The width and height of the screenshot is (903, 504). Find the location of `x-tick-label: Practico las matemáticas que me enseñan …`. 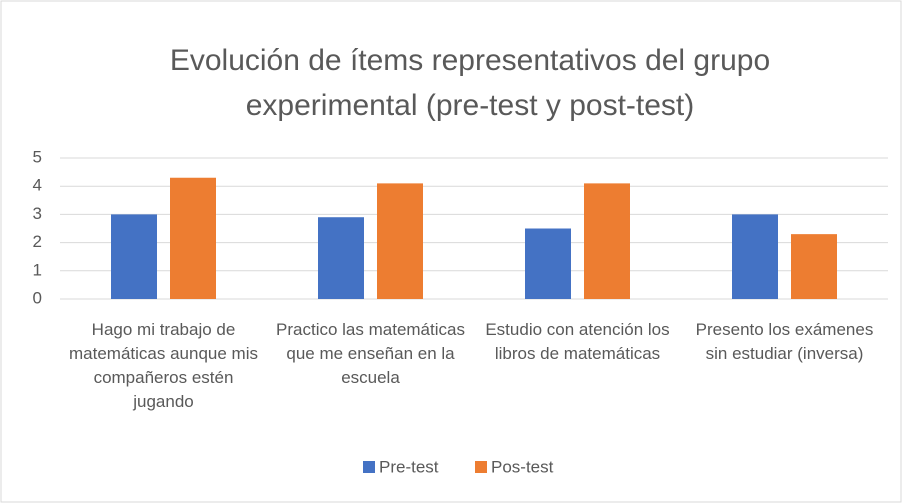

x-tick-label: Practico las matemáticas que me enseñan … is located at coordinates (370, 353).